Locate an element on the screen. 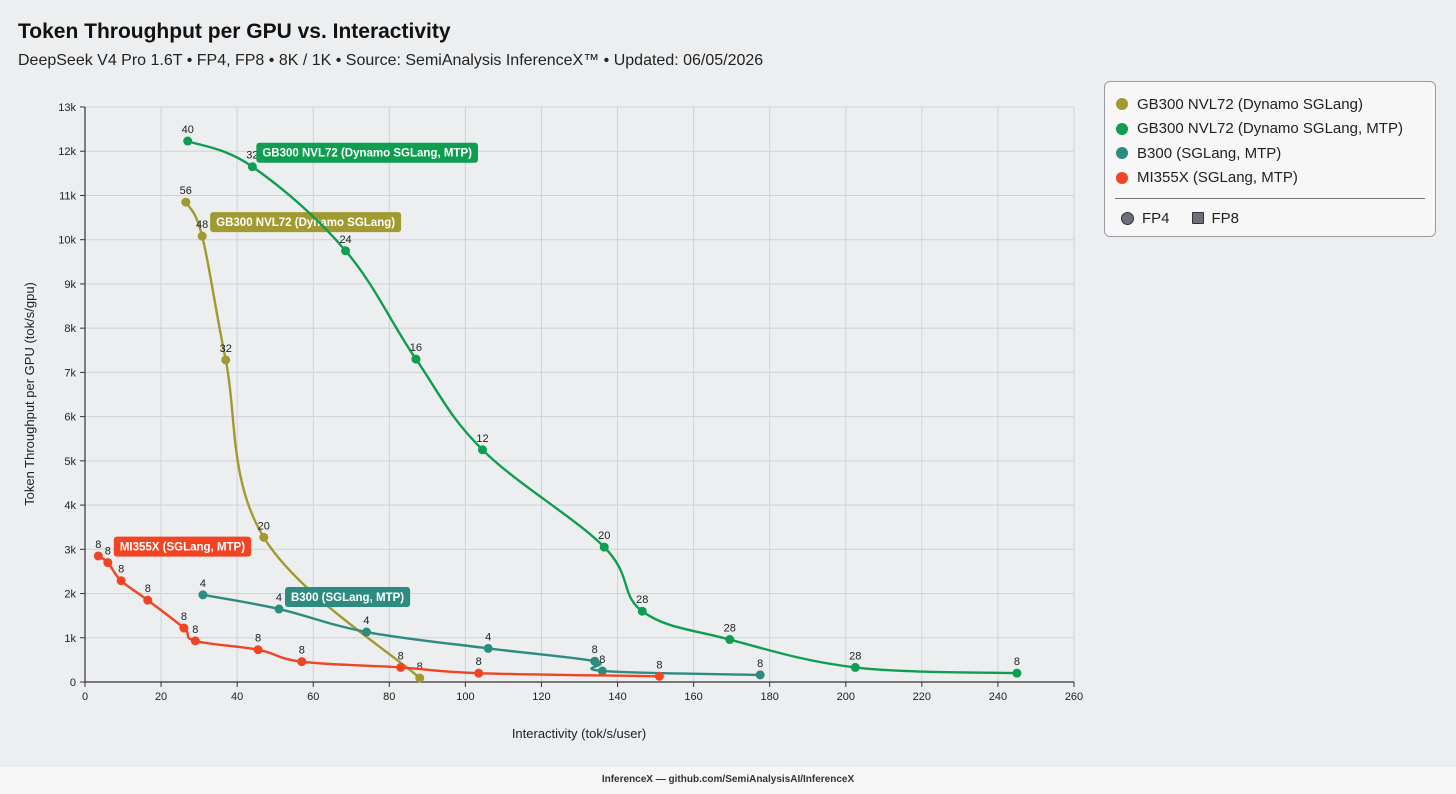  series-callout: GB300 NVL72 (Dynamo SGLang) is located at coordinates (306, 222).